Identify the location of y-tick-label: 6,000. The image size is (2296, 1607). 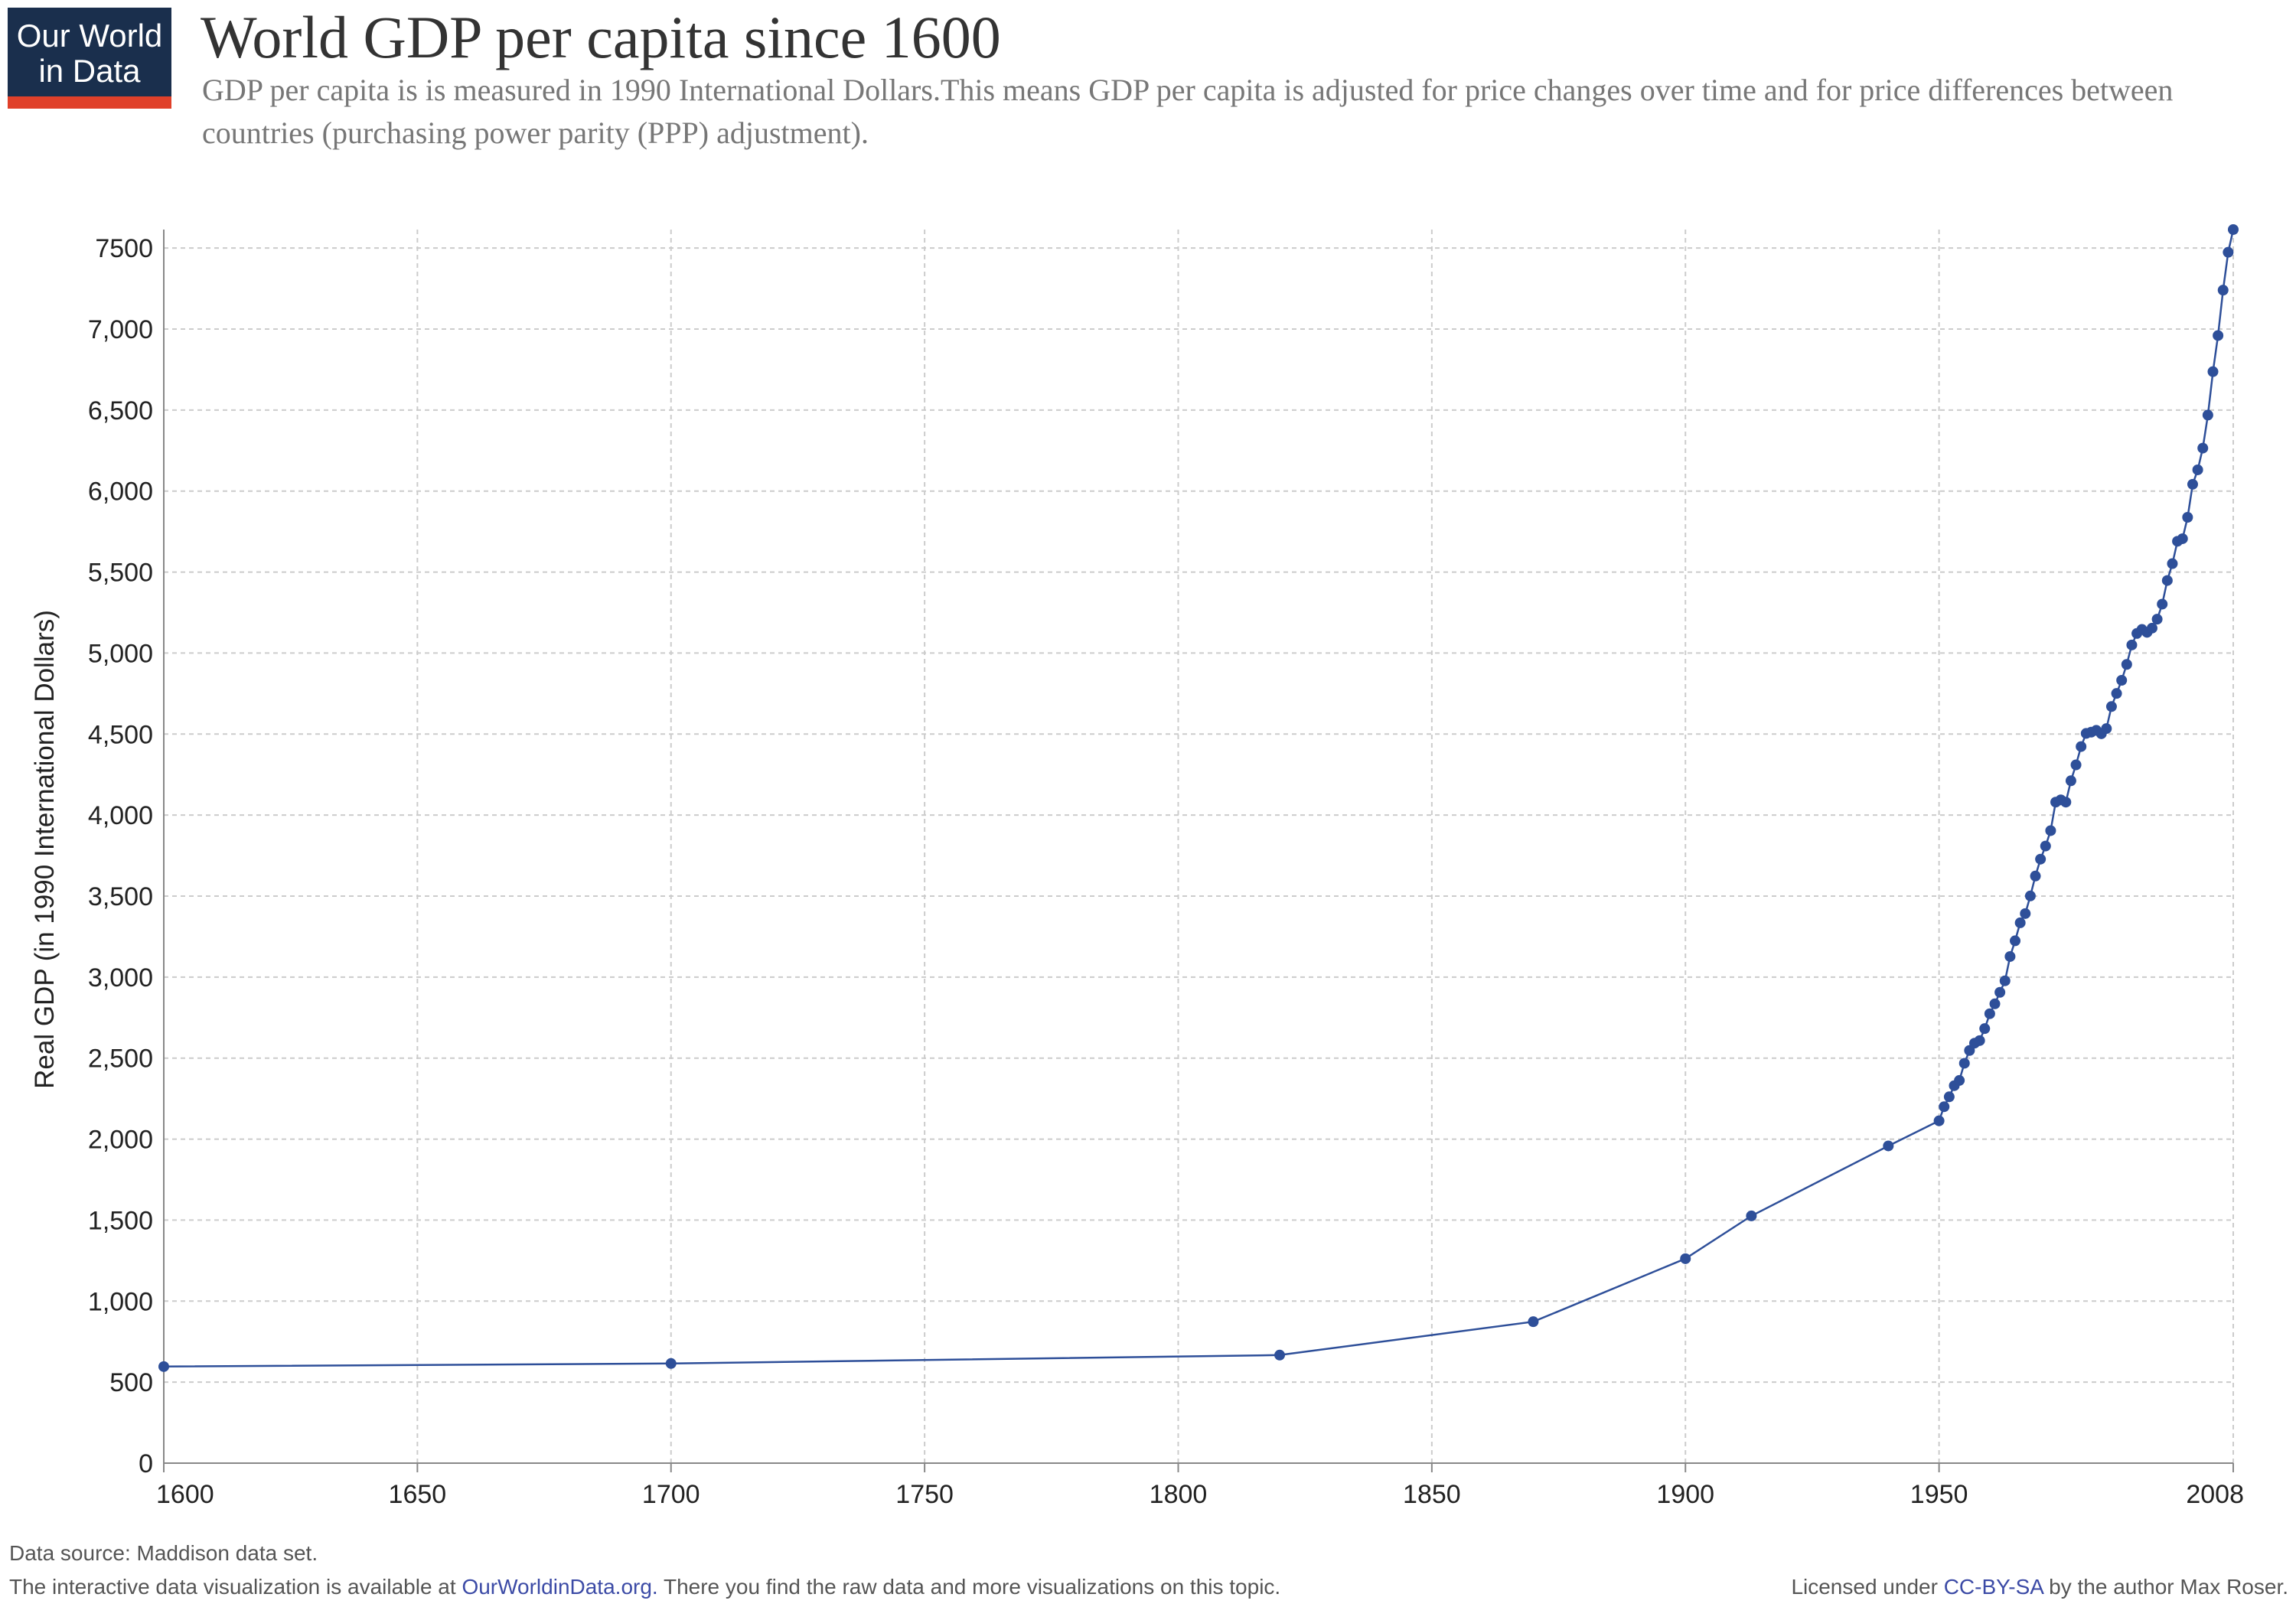
(120, 492).